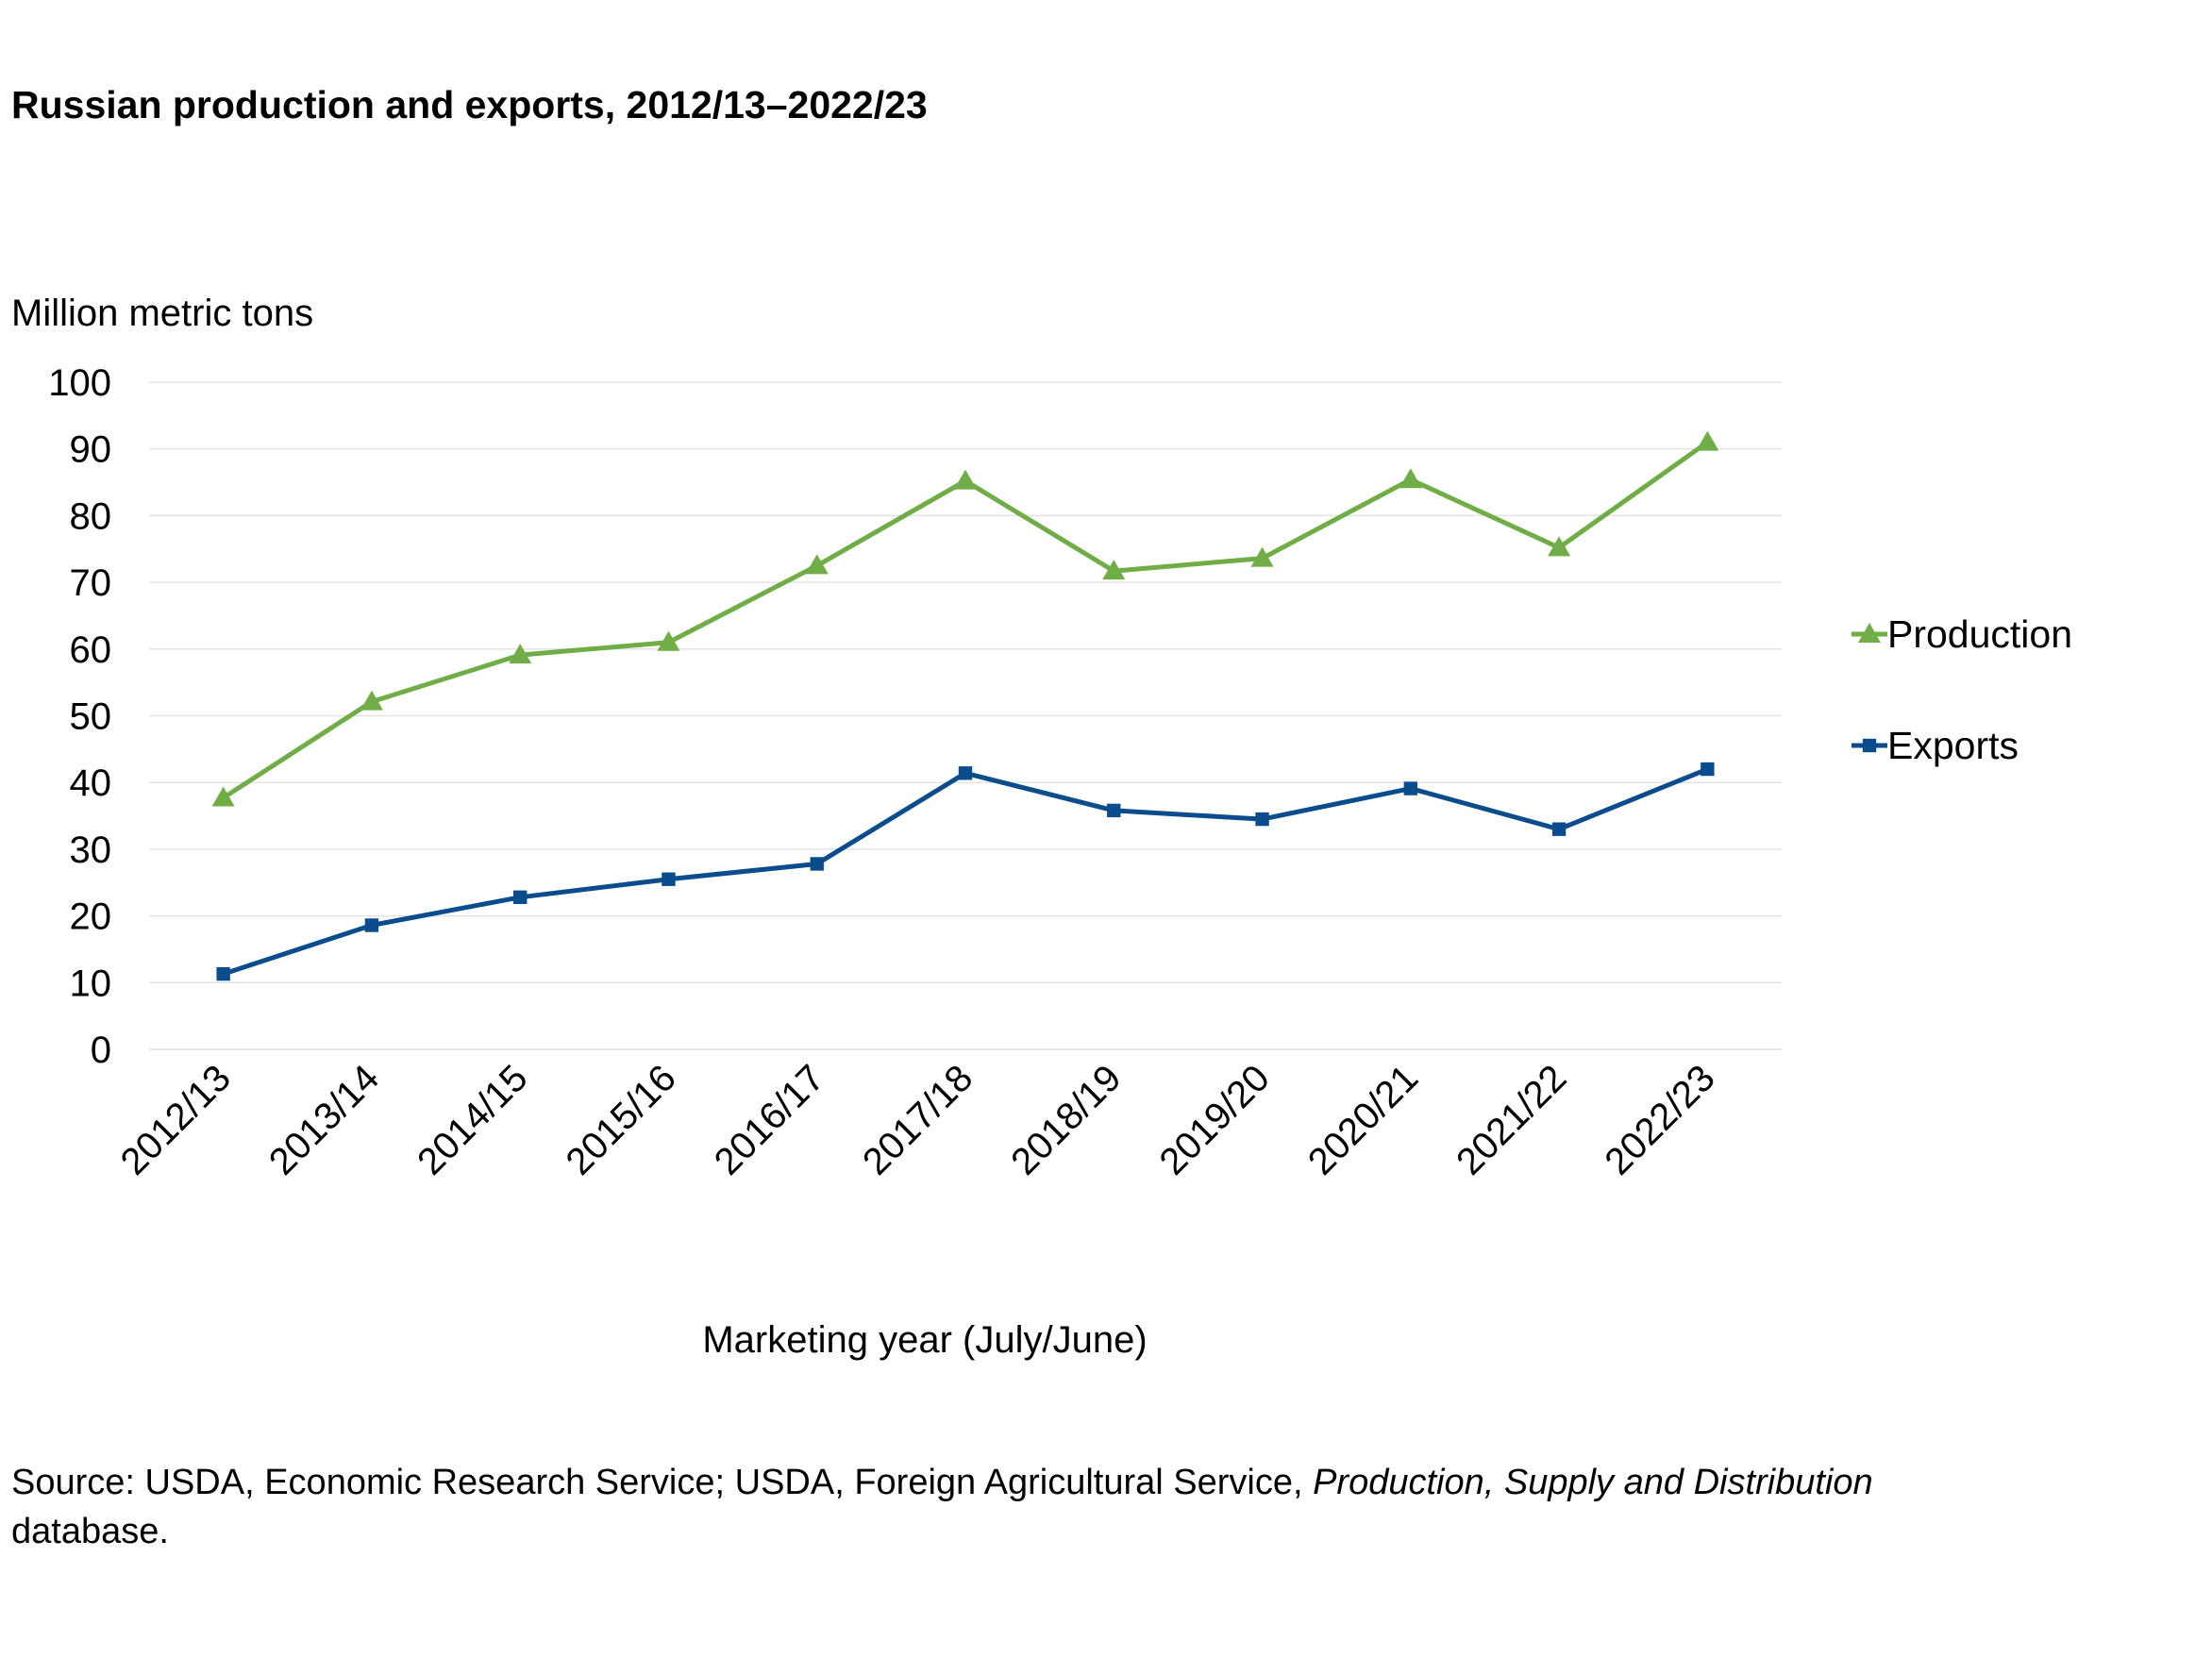  Describe the element at coordinates (473, 1119) in the screenshot. I see `x-tick-label: 2014/15` at that location.